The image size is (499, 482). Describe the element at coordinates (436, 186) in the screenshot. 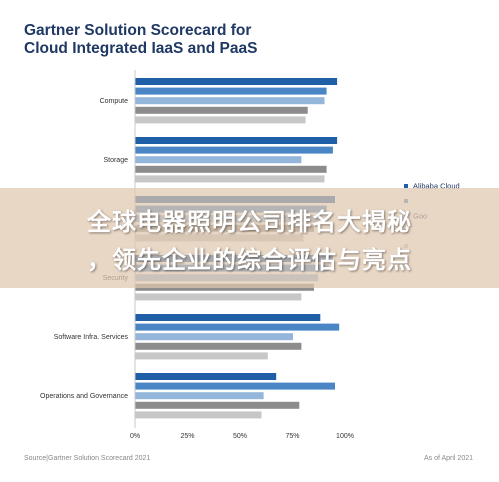

I see `legend-label: Alibaba Cloud` at that location.